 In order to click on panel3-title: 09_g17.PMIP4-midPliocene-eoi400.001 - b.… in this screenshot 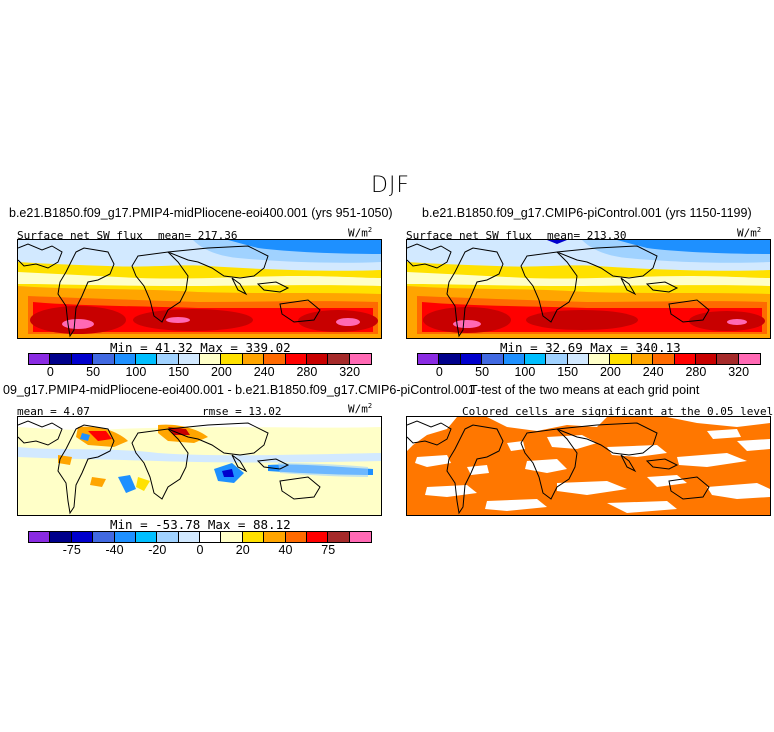, I will do `click(239, 390)`.